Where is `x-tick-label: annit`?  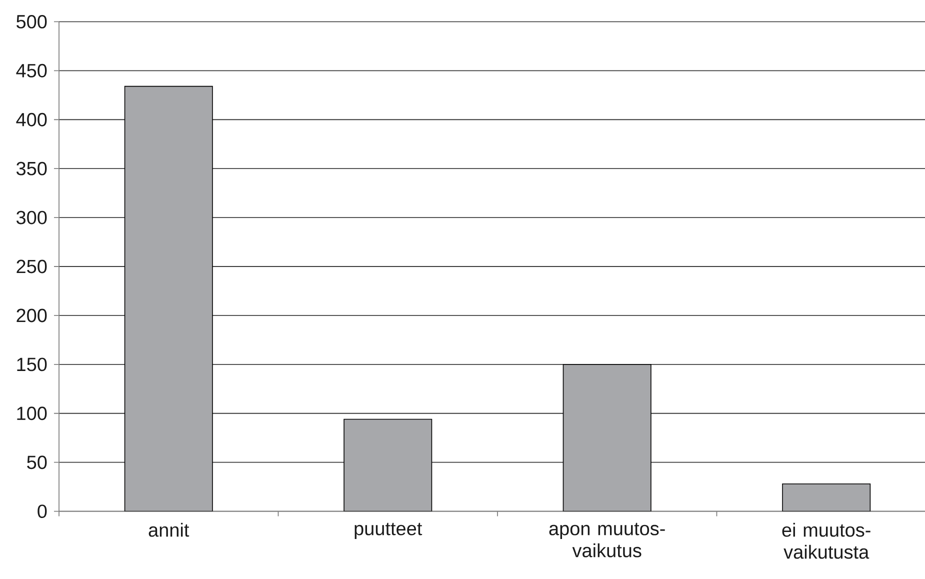 x-tick-label: annit is located at coordinates (169, 529).